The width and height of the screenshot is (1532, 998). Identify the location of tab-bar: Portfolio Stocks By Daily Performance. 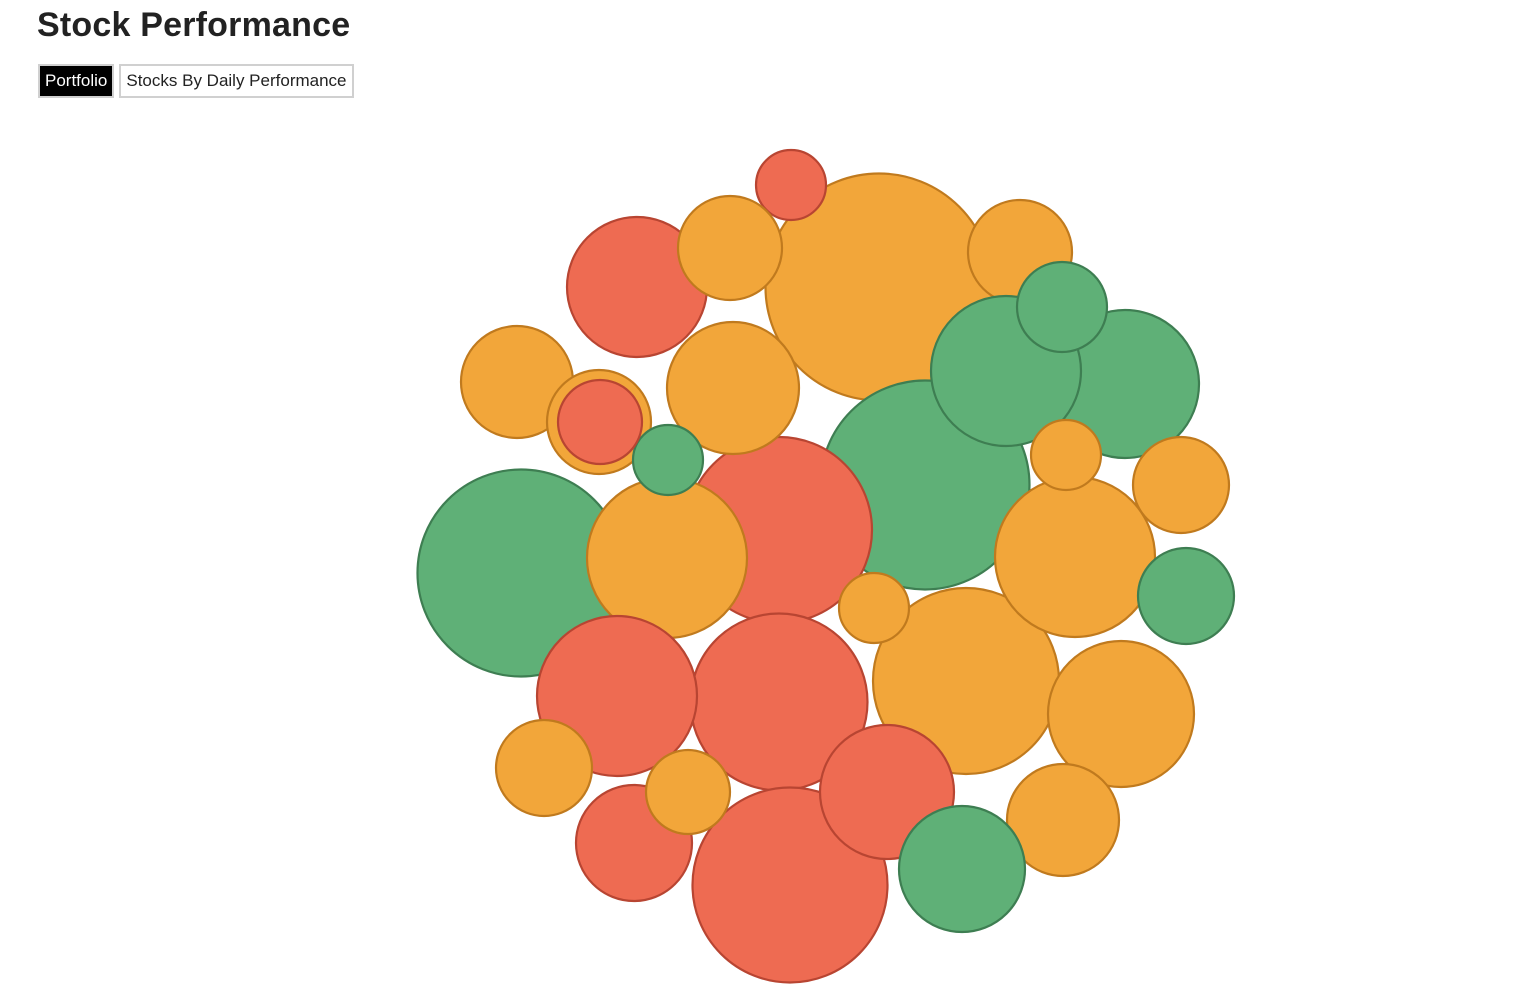
(196, 81).